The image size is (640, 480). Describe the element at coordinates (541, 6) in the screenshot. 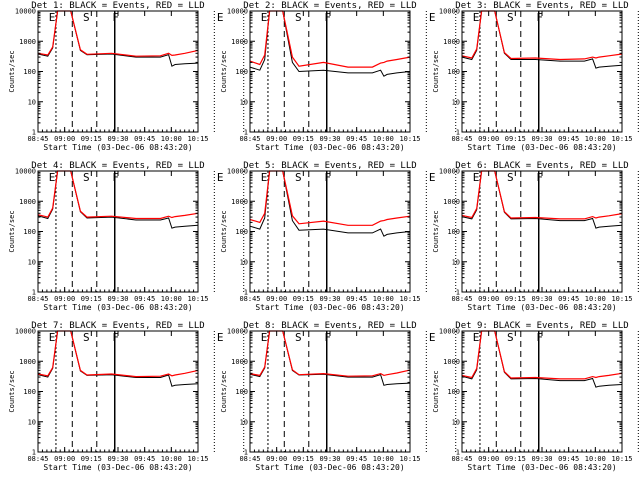

I see `chart-title: Det 3: BLACK = Events, RED = LLD` at that location.